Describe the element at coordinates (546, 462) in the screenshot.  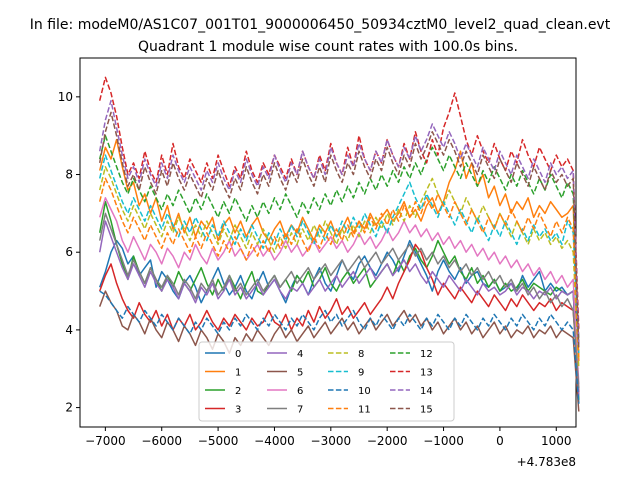
I see `x-offset-label: +4.783e8` at that location.